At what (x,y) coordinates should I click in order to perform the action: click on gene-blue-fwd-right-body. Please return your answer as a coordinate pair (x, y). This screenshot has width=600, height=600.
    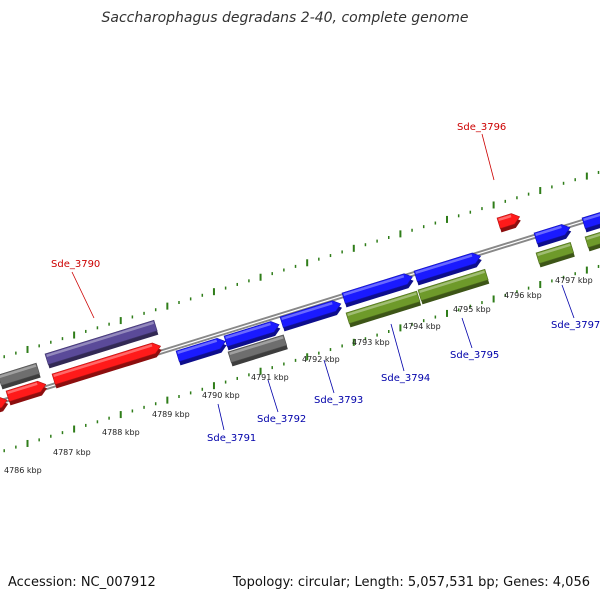
    Looking at the image, I should click on (590, 219).